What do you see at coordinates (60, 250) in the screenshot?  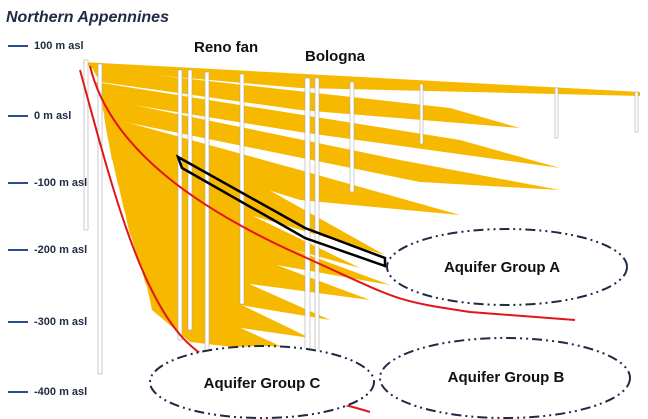 I see `depth-label: -200 m asl` at bounding box center [60, 250].